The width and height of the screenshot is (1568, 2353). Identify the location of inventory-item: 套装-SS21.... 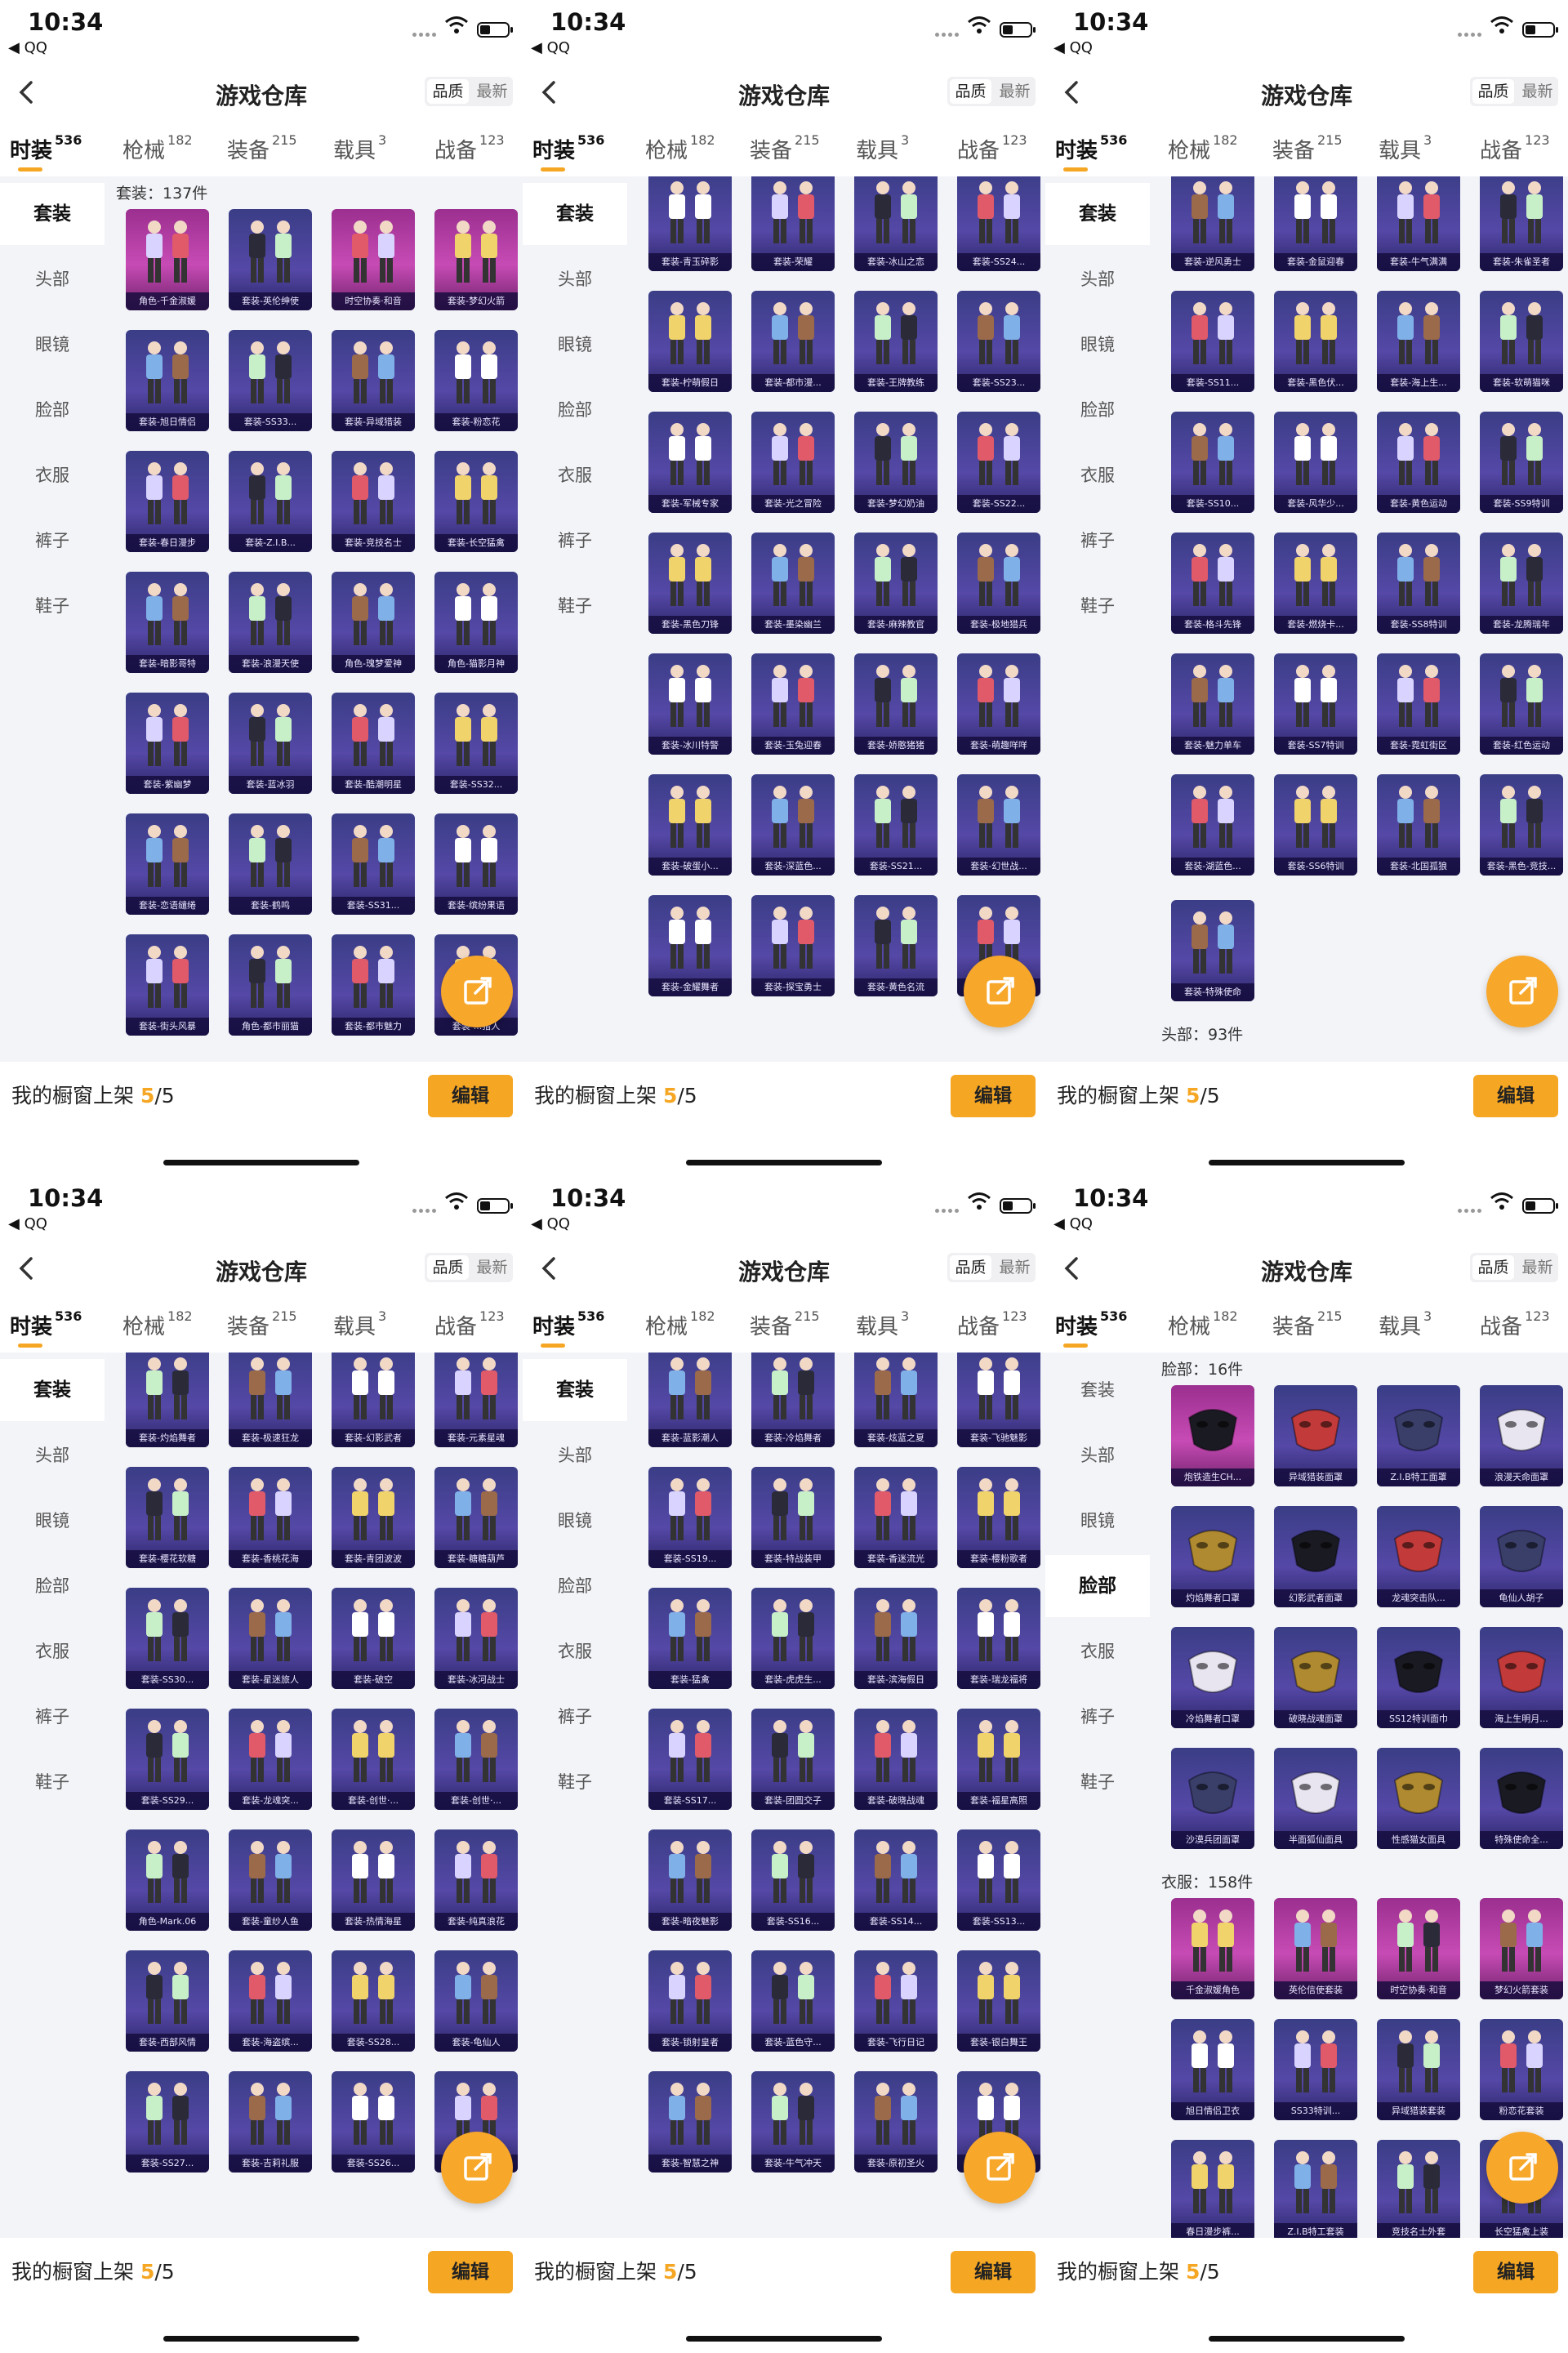
(896, 825).